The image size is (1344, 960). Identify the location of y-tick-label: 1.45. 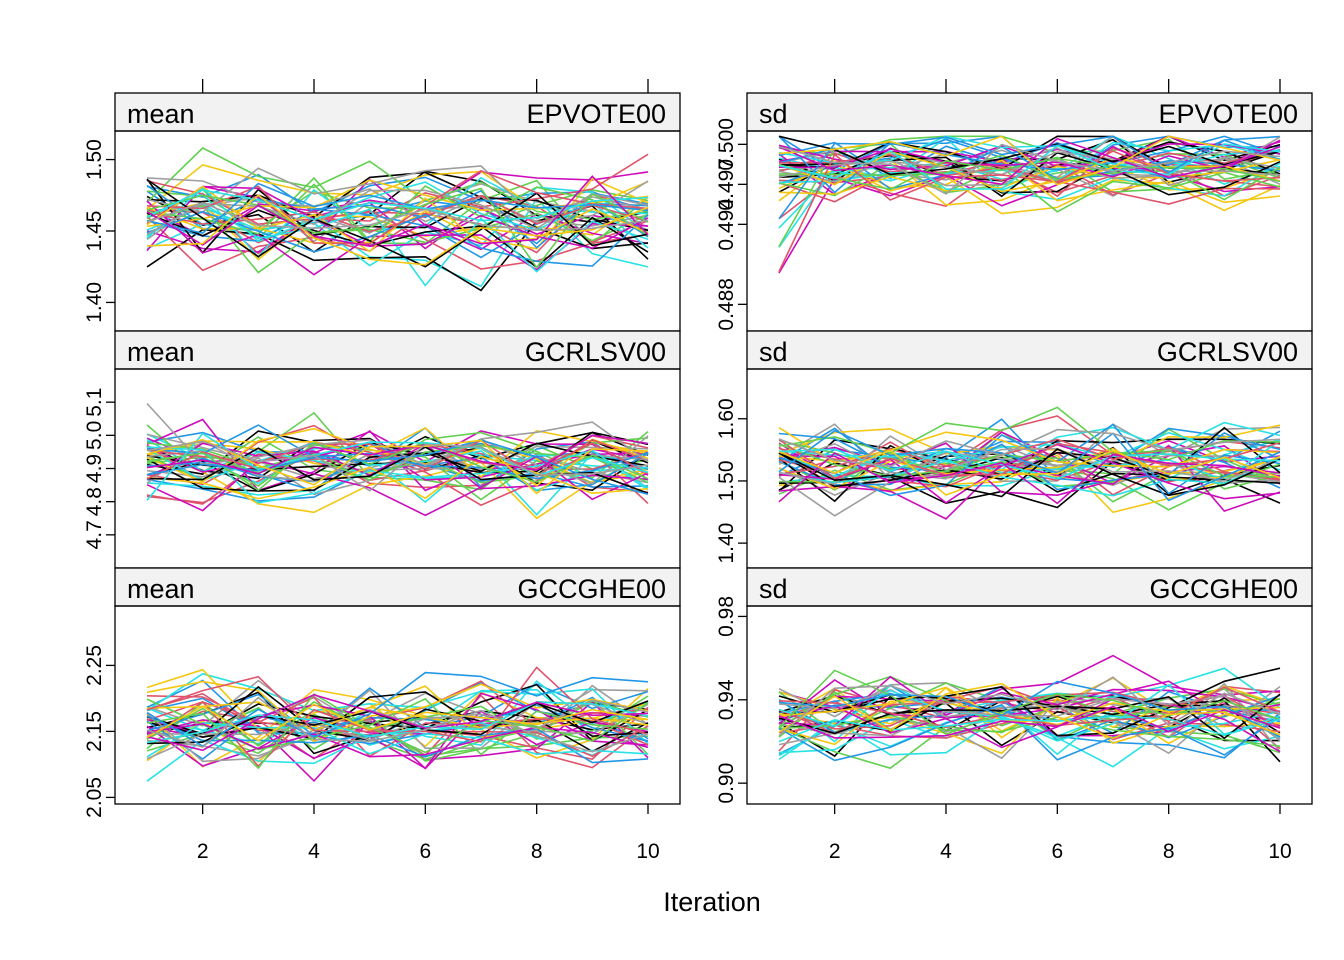
(94, 231).